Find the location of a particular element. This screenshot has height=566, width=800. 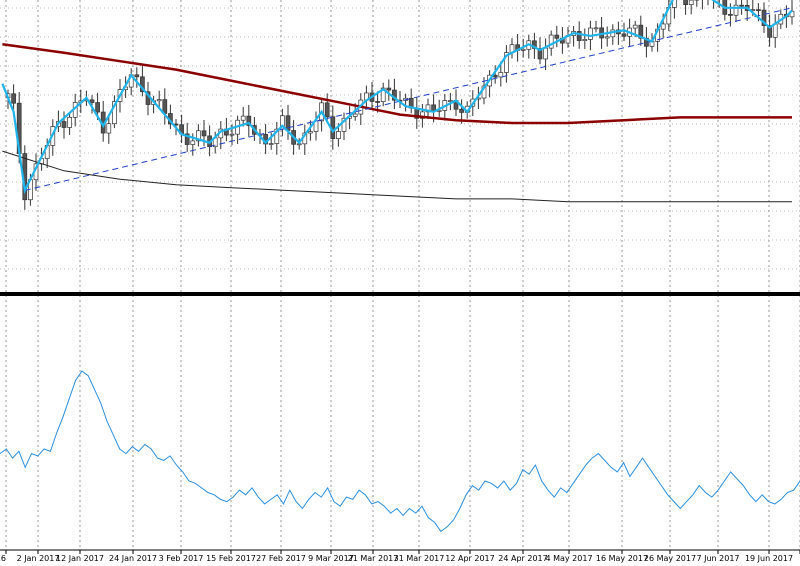

x-tick-label: 19 Jun 2017 is located at coordinates (769, 558).